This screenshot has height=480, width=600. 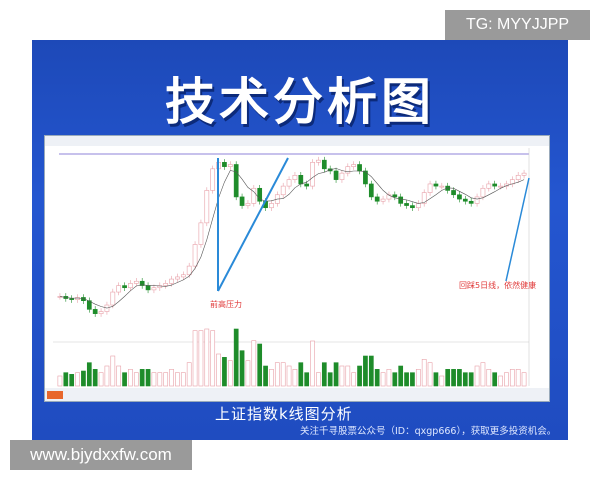 I want to click on active-tab, so click(x=55, y=395).